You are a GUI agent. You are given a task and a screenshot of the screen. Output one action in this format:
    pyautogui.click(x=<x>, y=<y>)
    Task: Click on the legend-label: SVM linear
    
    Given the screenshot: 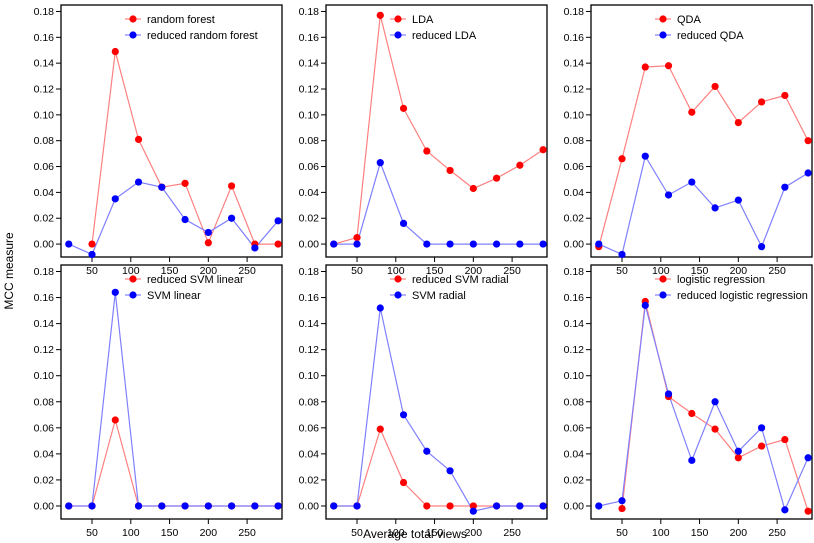 What is the action you would take?
    pyautogui.click(x=174, y=296)
    